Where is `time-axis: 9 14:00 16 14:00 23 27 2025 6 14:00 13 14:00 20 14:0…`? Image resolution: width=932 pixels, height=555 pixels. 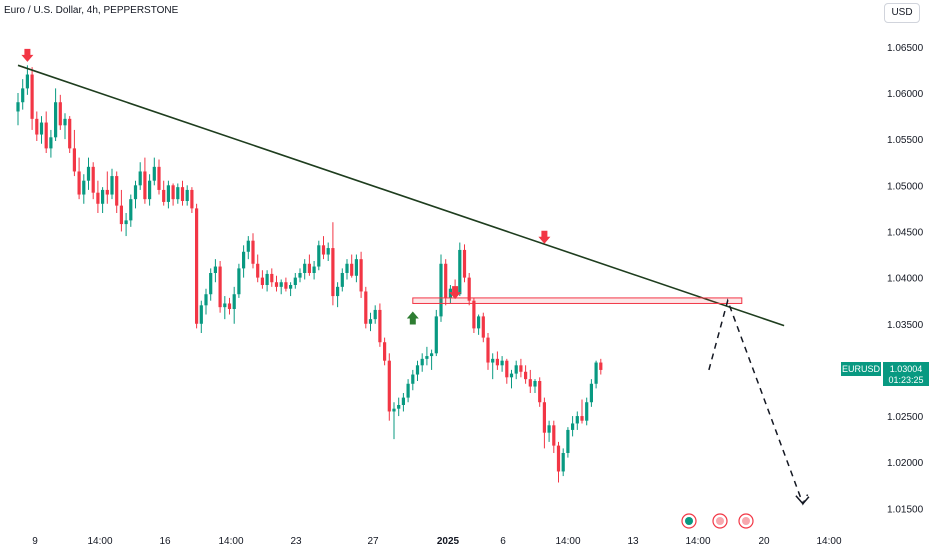
time-axis: 9 14:00 16 14:00 23 27 2025 6 14:00 13 14:00 20 14:0… is located at coordinates (437, 541).